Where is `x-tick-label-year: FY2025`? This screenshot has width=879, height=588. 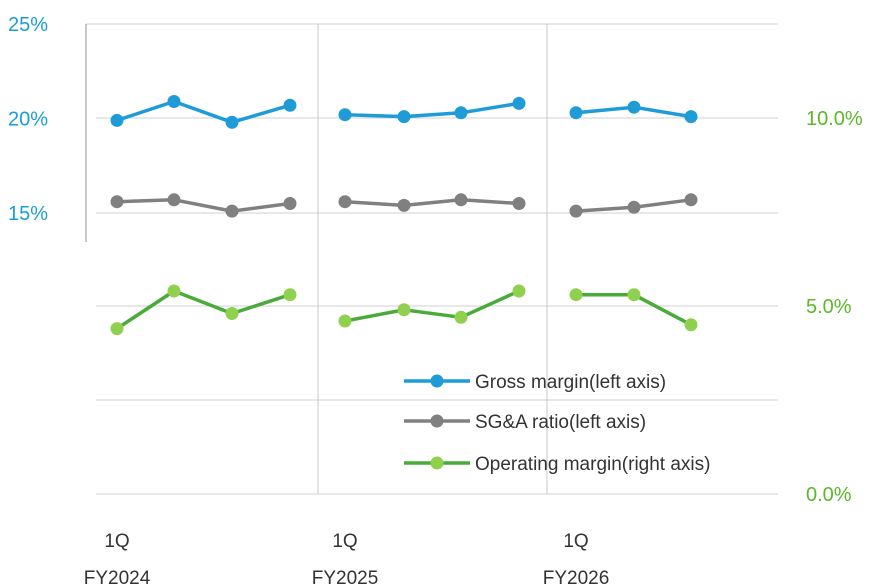 x-tick-label-year: FY2025 is located at coordinates (345, 578).